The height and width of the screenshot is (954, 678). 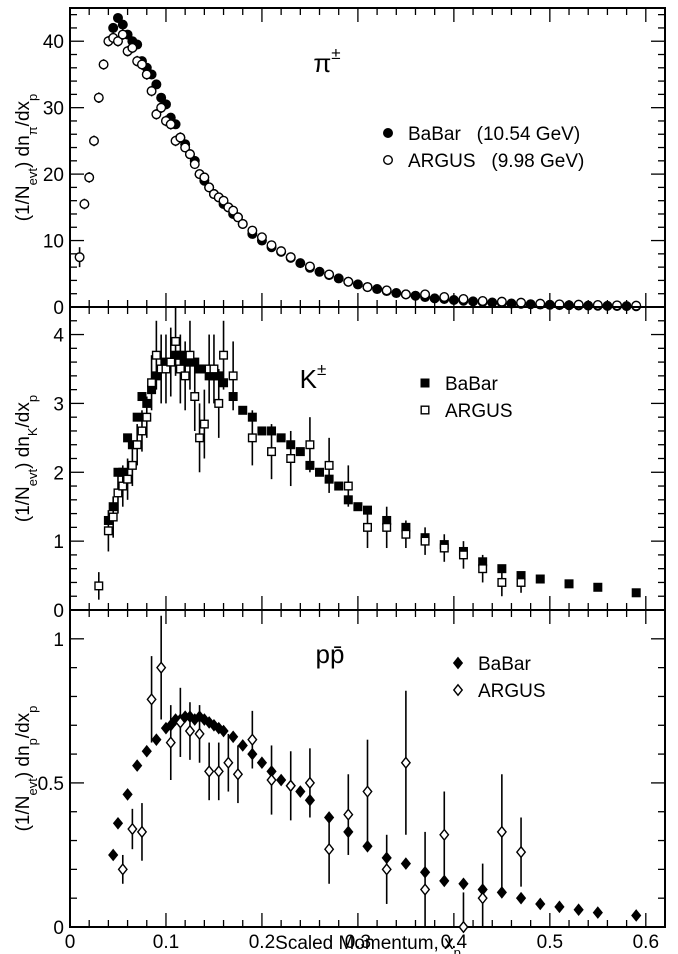 What do you see at coordinates (70, 942) in the screenshot?
I see `x-tick-label: 0` at bounding box center [70, 942].